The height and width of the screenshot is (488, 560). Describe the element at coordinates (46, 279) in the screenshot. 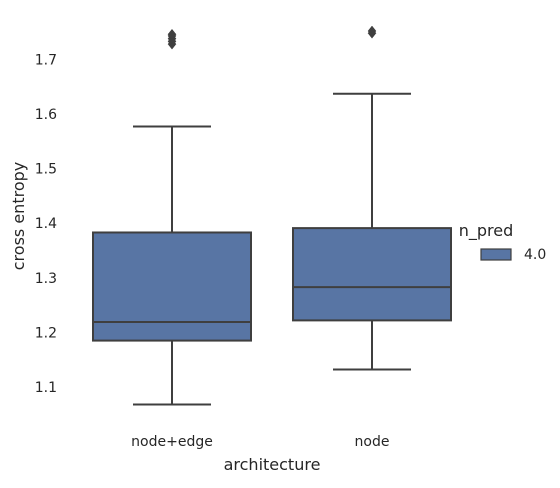

I see `y-tick-label: 1.3` at that location.